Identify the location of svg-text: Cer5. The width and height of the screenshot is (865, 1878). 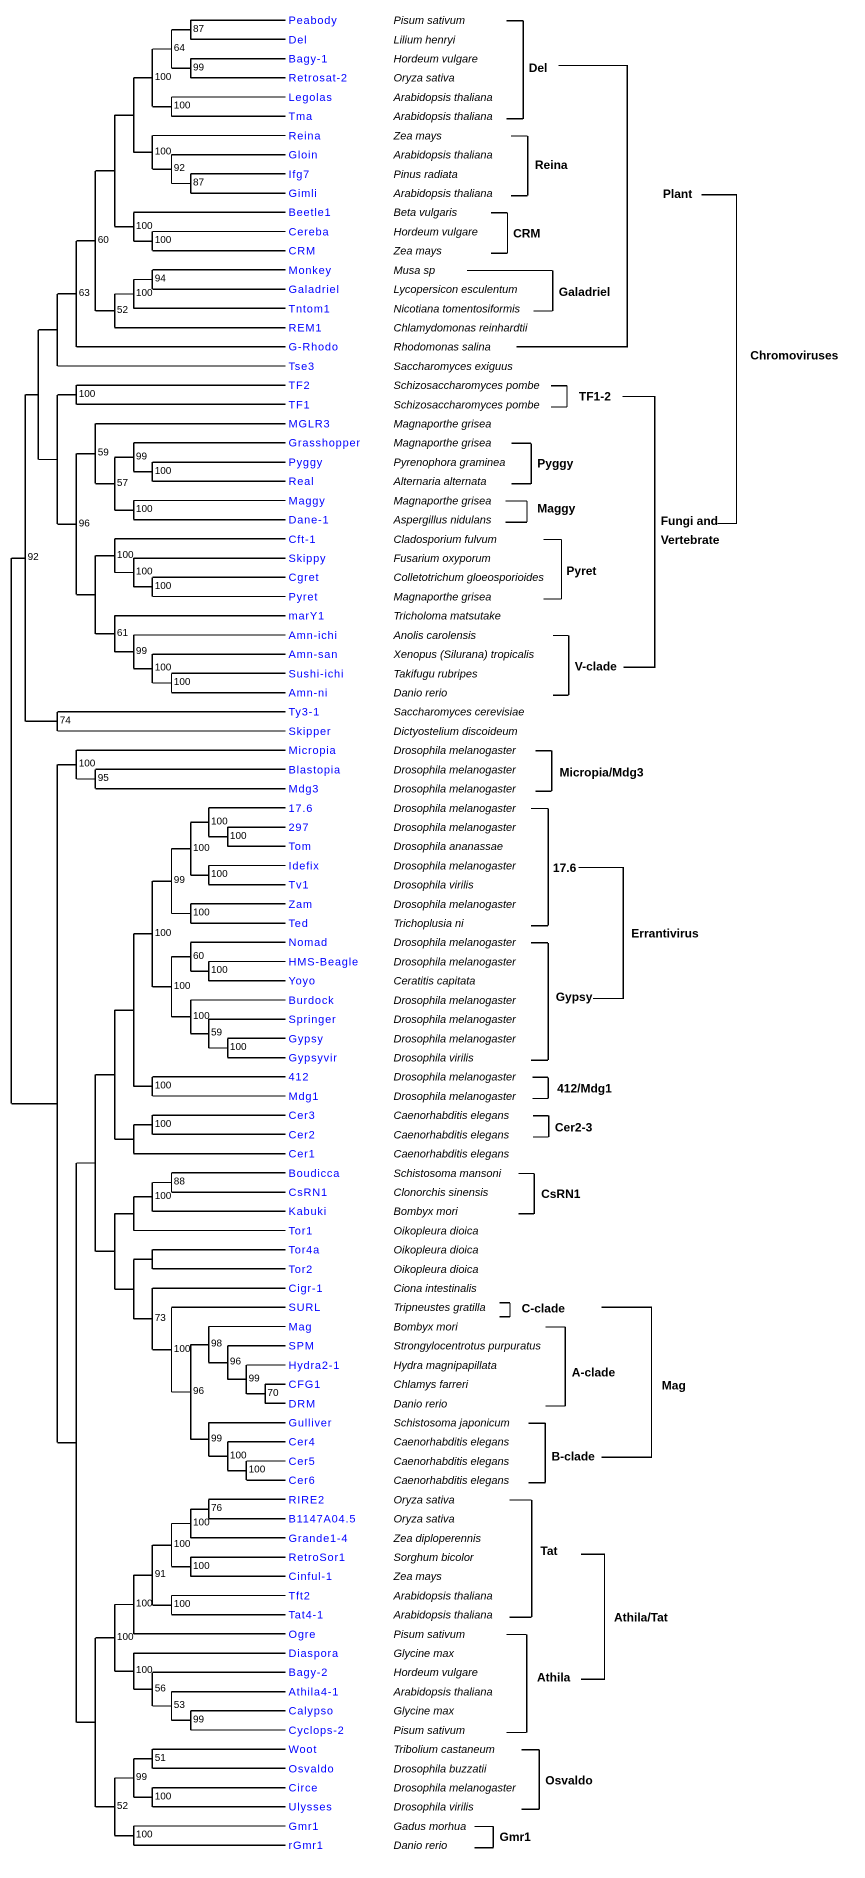
(302, 1462).